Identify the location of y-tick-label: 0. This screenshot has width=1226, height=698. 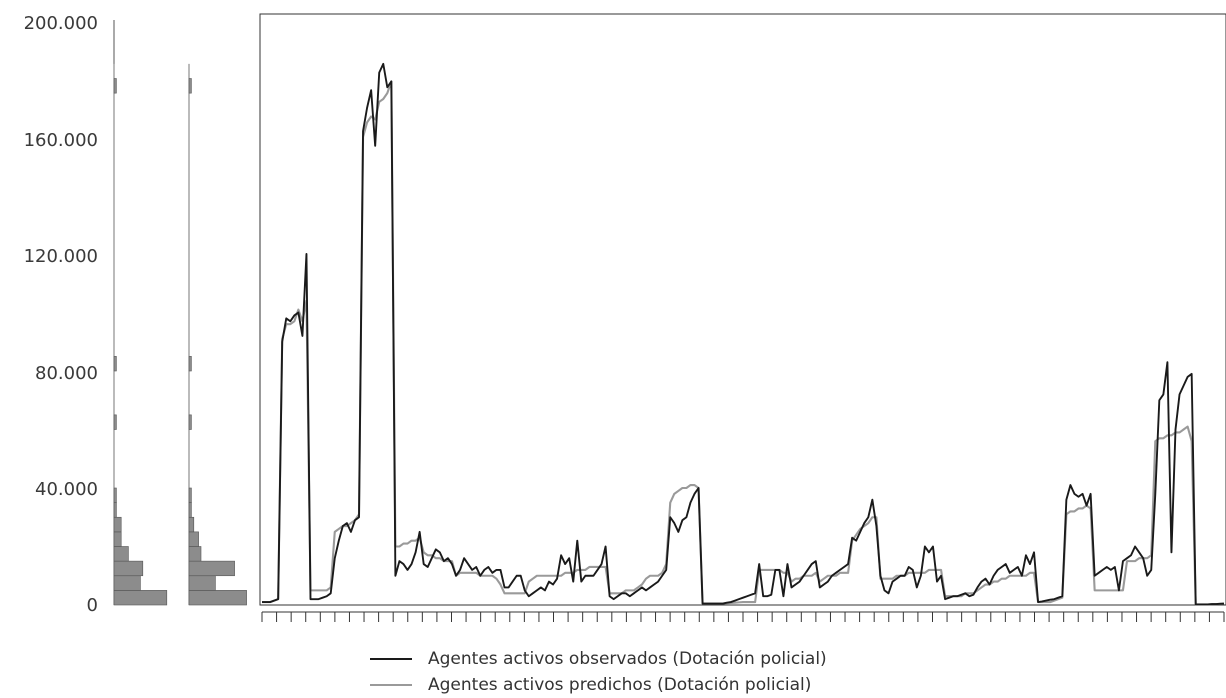
(92, 605).